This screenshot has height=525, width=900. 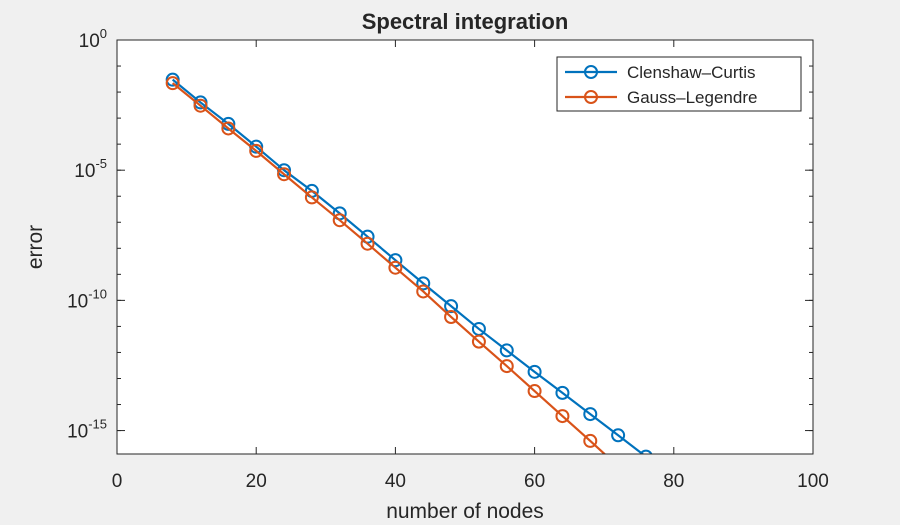 I want to click on legend-box, so click(x=679, y=84).